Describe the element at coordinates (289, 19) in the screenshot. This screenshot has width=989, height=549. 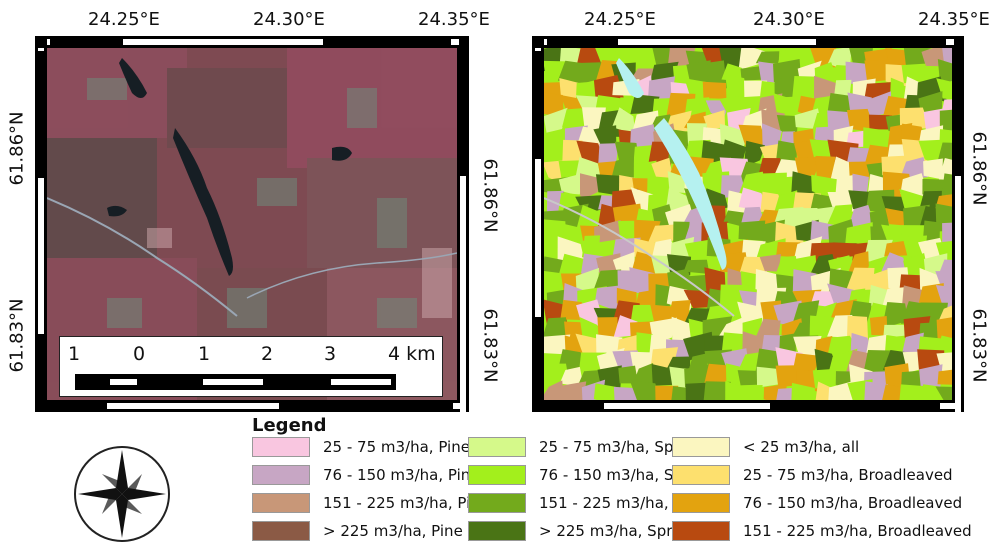
I see `left-top-lon-2: 24.30°E` at that location.